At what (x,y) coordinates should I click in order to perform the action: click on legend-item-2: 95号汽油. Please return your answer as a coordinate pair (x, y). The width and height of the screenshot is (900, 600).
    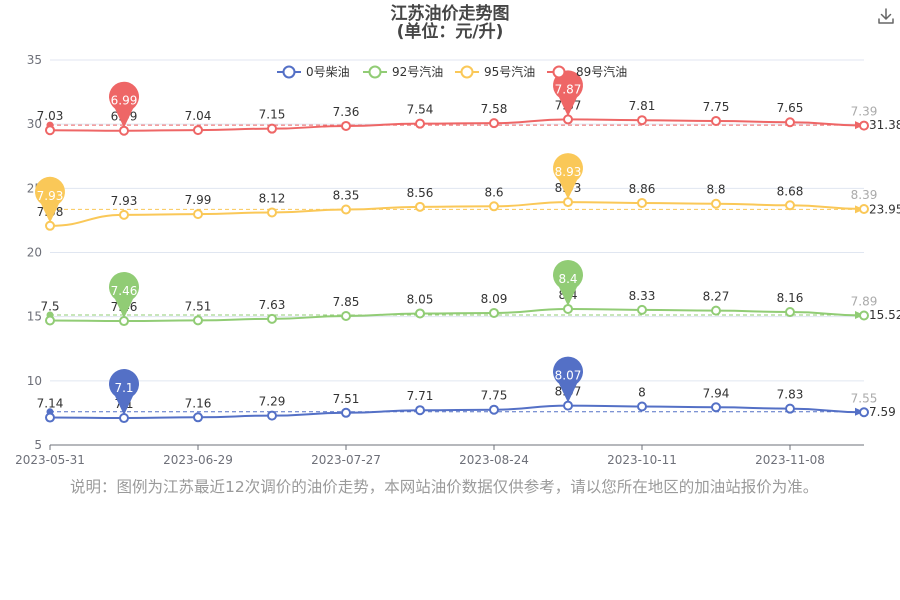
    Looking at the image, I should click on (495, 71).